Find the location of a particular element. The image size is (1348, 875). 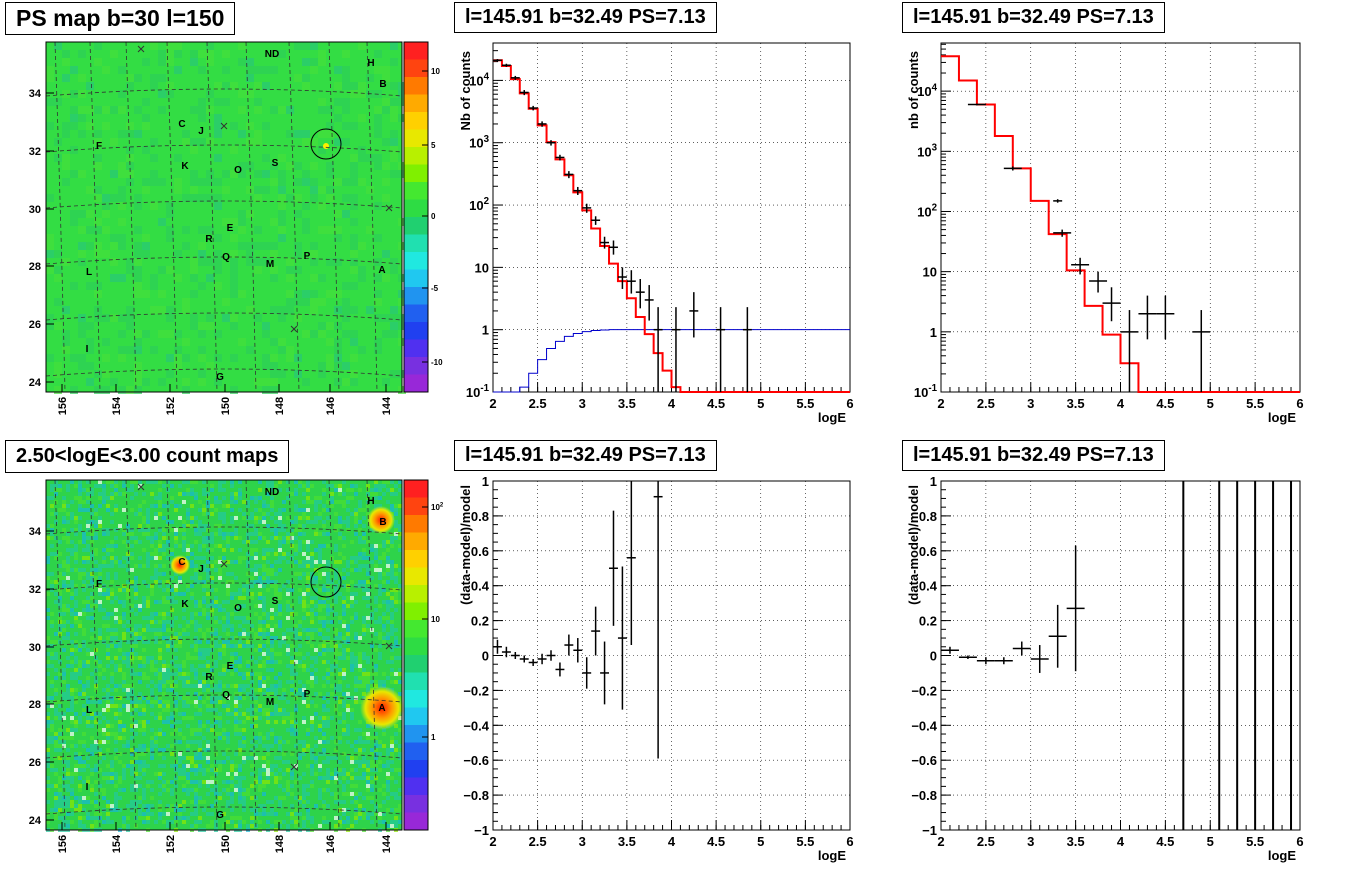

blue-efficiency-curve is located at coordinates (671, 361).